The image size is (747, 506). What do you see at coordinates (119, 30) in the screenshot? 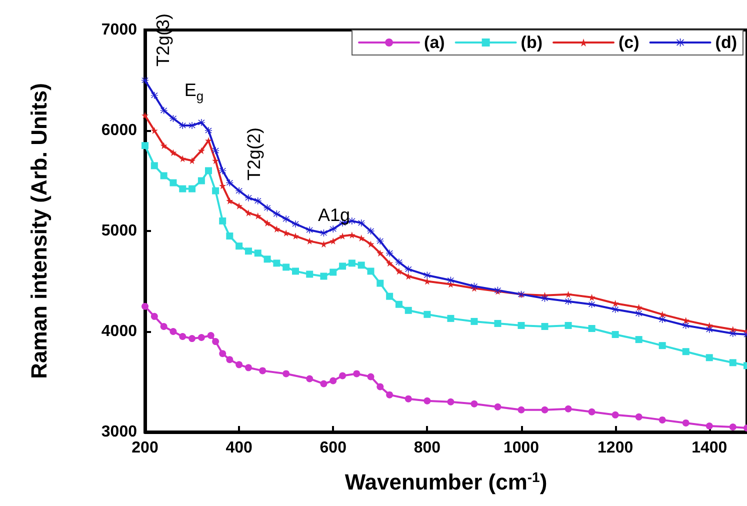
I see `y-tick-label: 7000` at bounding box center [119, 30].